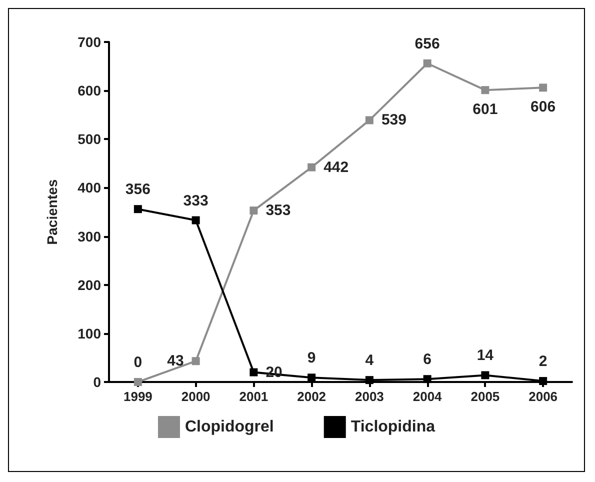 The height and width of the screenshot is (482, 595). Describe the element at coordinates (90, 284) in the screenshot. I see `y-tick-label: 200` at that location.